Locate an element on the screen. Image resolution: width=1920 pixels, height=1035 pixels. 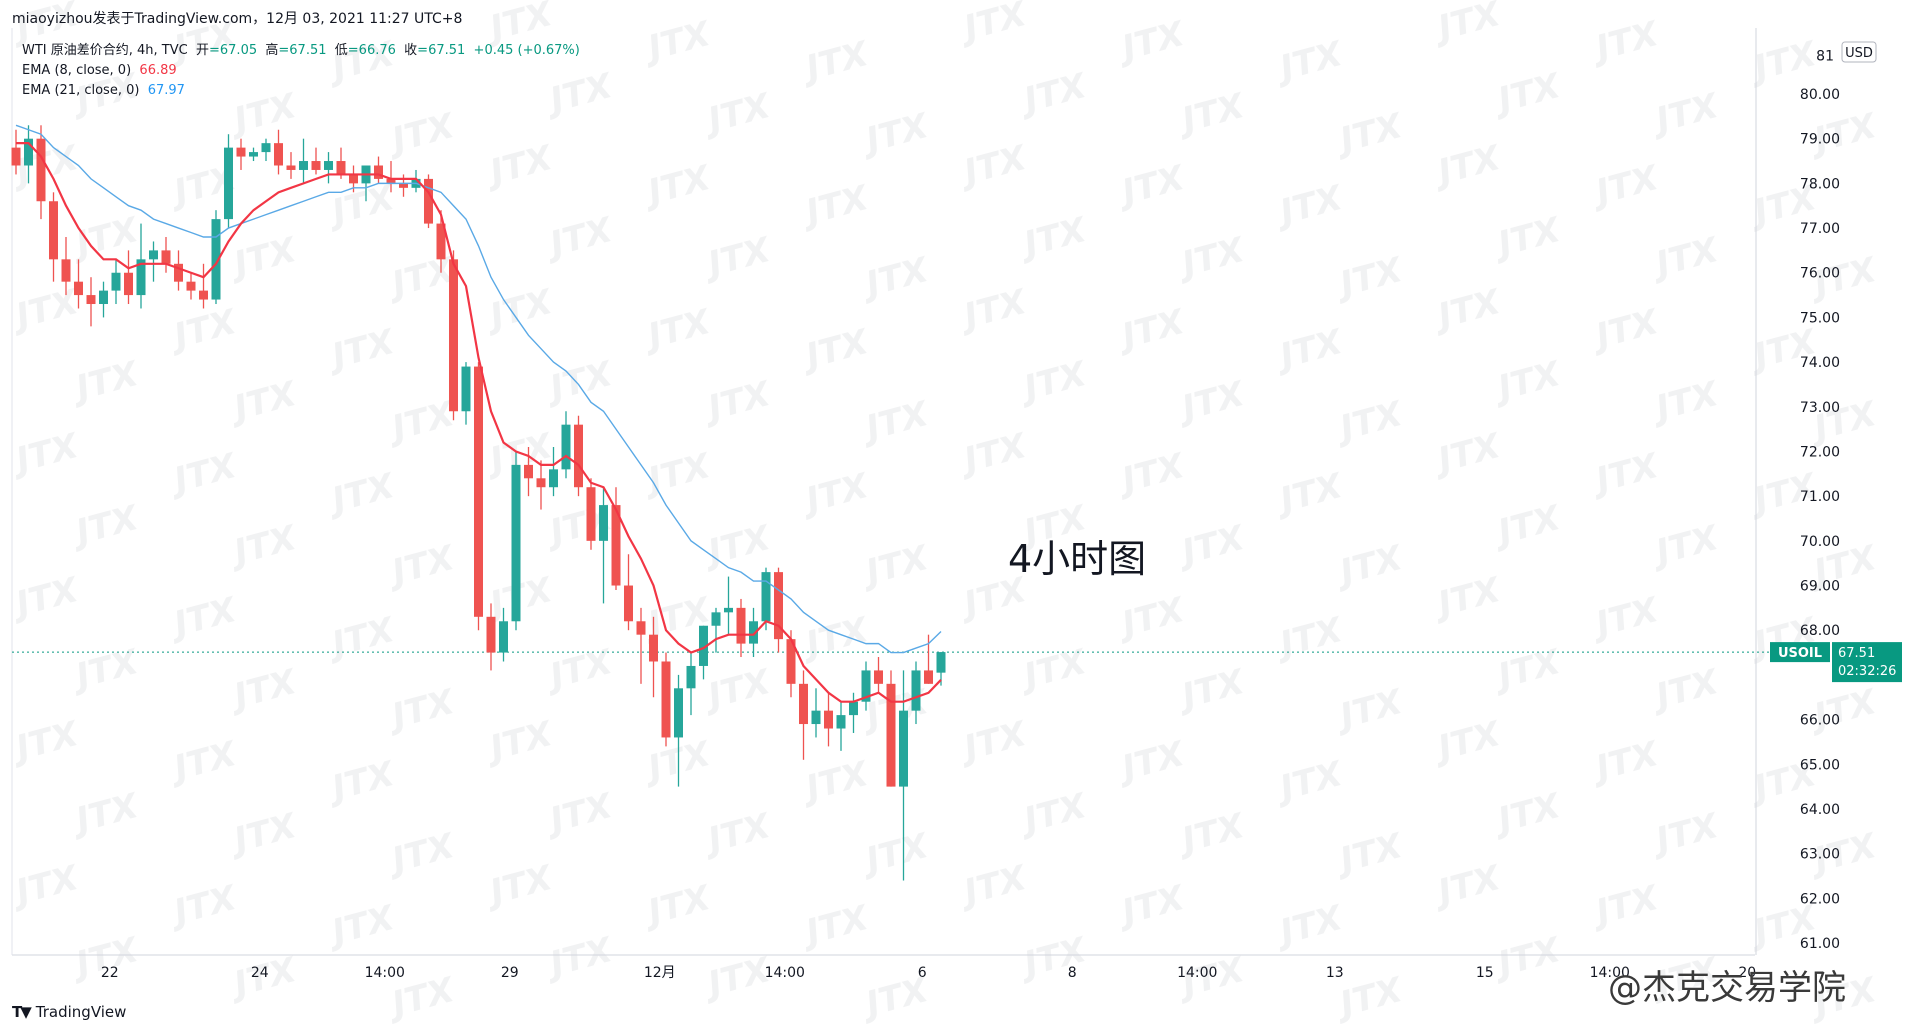
close-value: =67.51 is located at coordinates (441, 50).